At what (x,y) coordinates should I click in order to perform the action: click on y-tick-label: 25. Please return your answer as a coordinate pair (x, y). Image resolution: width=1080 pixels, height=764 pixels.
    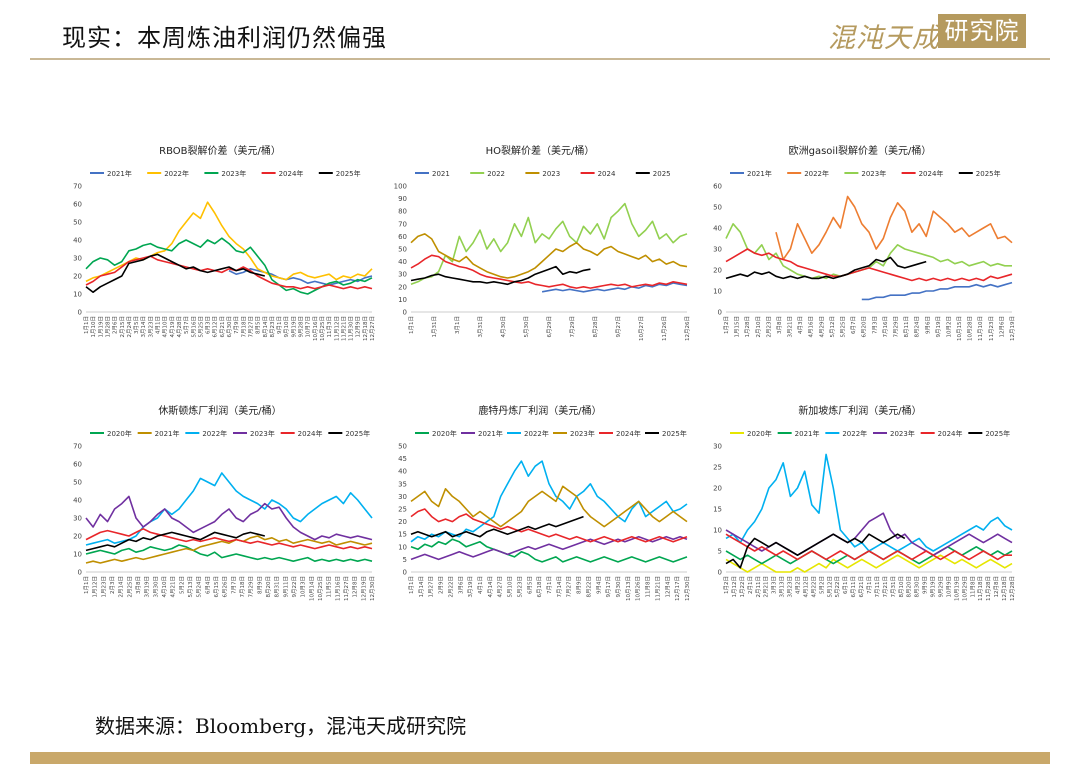
    Looking at the image, I should click on (717, 468).